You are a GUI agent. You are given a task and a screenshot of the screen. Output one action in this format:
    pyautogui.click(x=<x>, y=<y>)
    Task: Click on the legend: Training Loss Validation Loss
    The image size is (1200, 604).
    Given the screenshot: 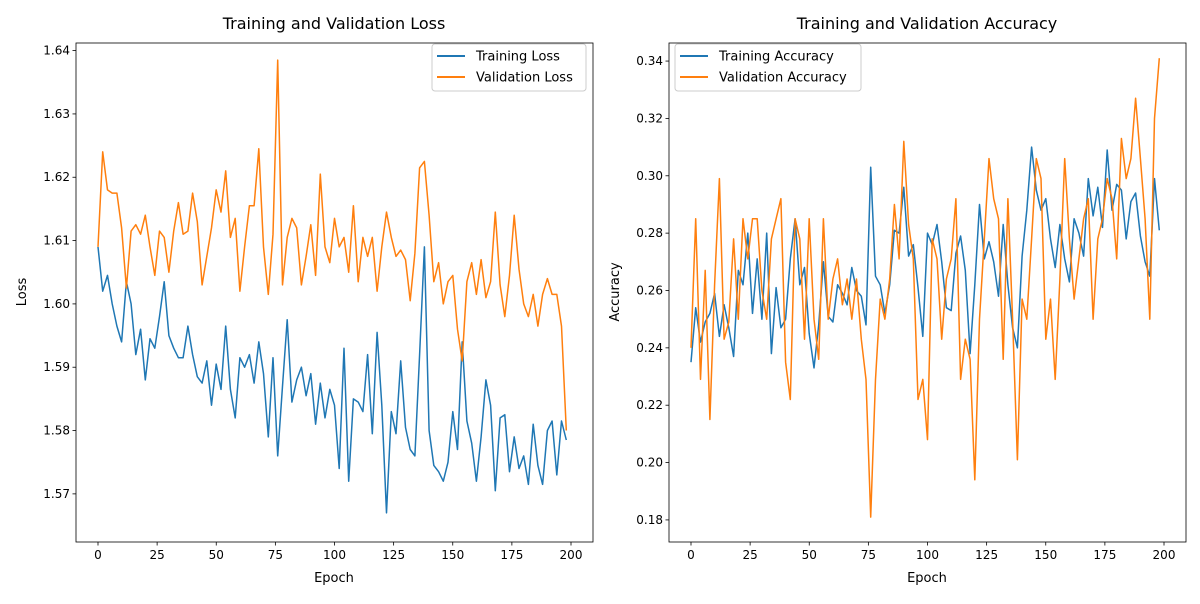 What is the action you would take?
    pyautogui.click(x=509, y=67)
    